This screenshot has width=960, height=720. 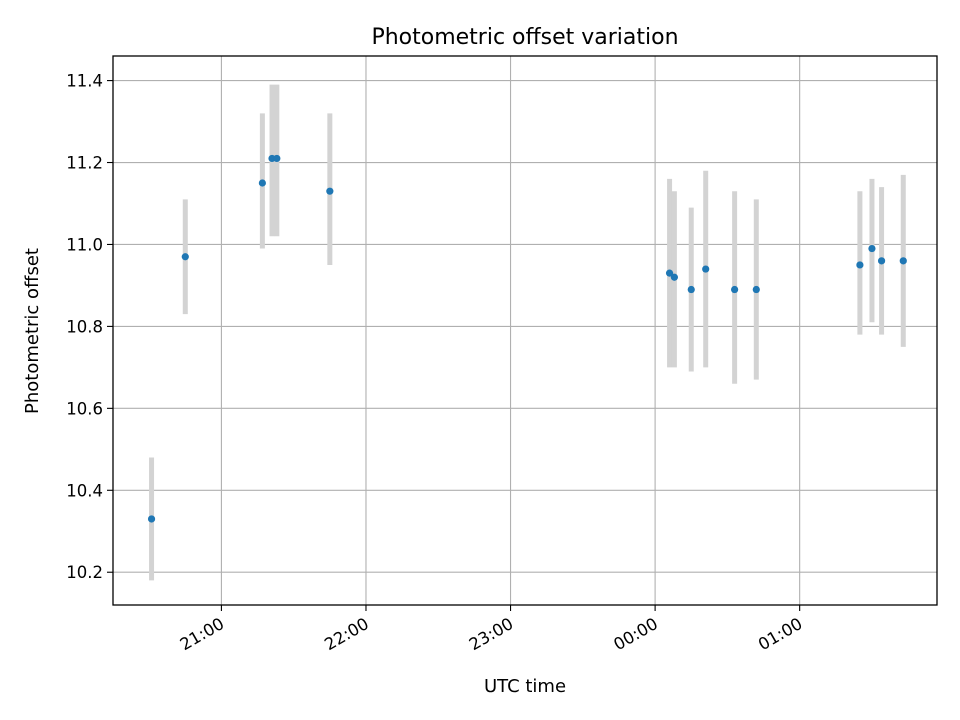 What do you see at coordinates (84, 572) in the screenshot?
I see `y-tick-label: 10.2` at bounding box center [84, 572].